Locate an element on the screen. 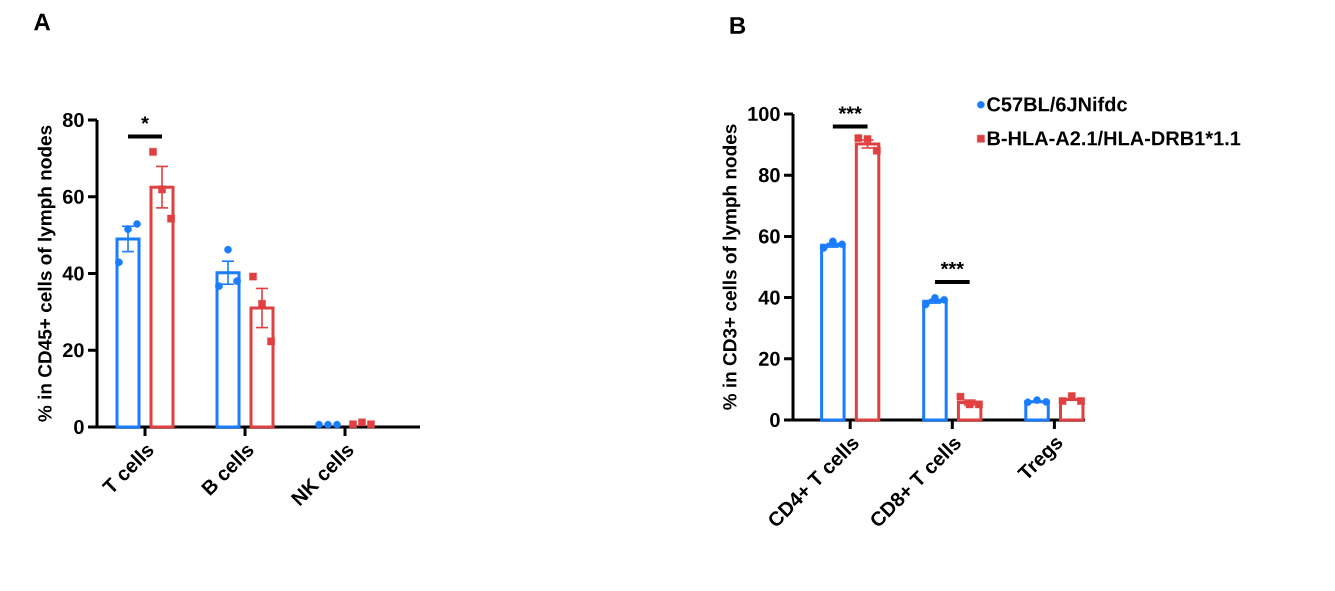  legend-label: B-HLA-A2.1/HLA-DRB1*1.1 is located at coordinates (1114, 138).